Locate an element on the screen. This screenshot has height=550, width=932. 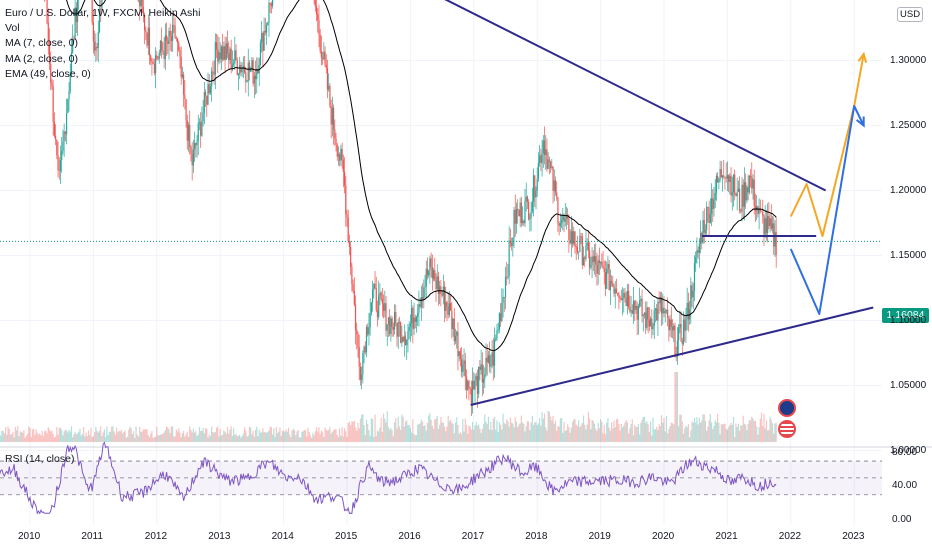
rsi-tick-label: 0.00 is located at coordinates (902, 519).